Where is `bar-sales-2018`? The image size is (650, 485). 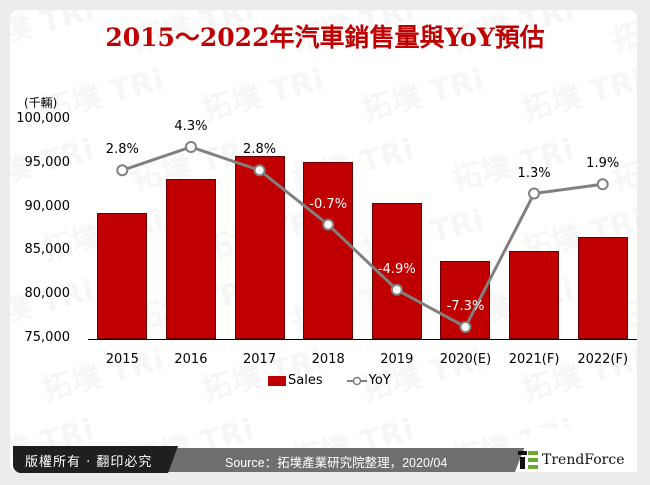
bar-sales-2018 is located at coordinates (328, 250).